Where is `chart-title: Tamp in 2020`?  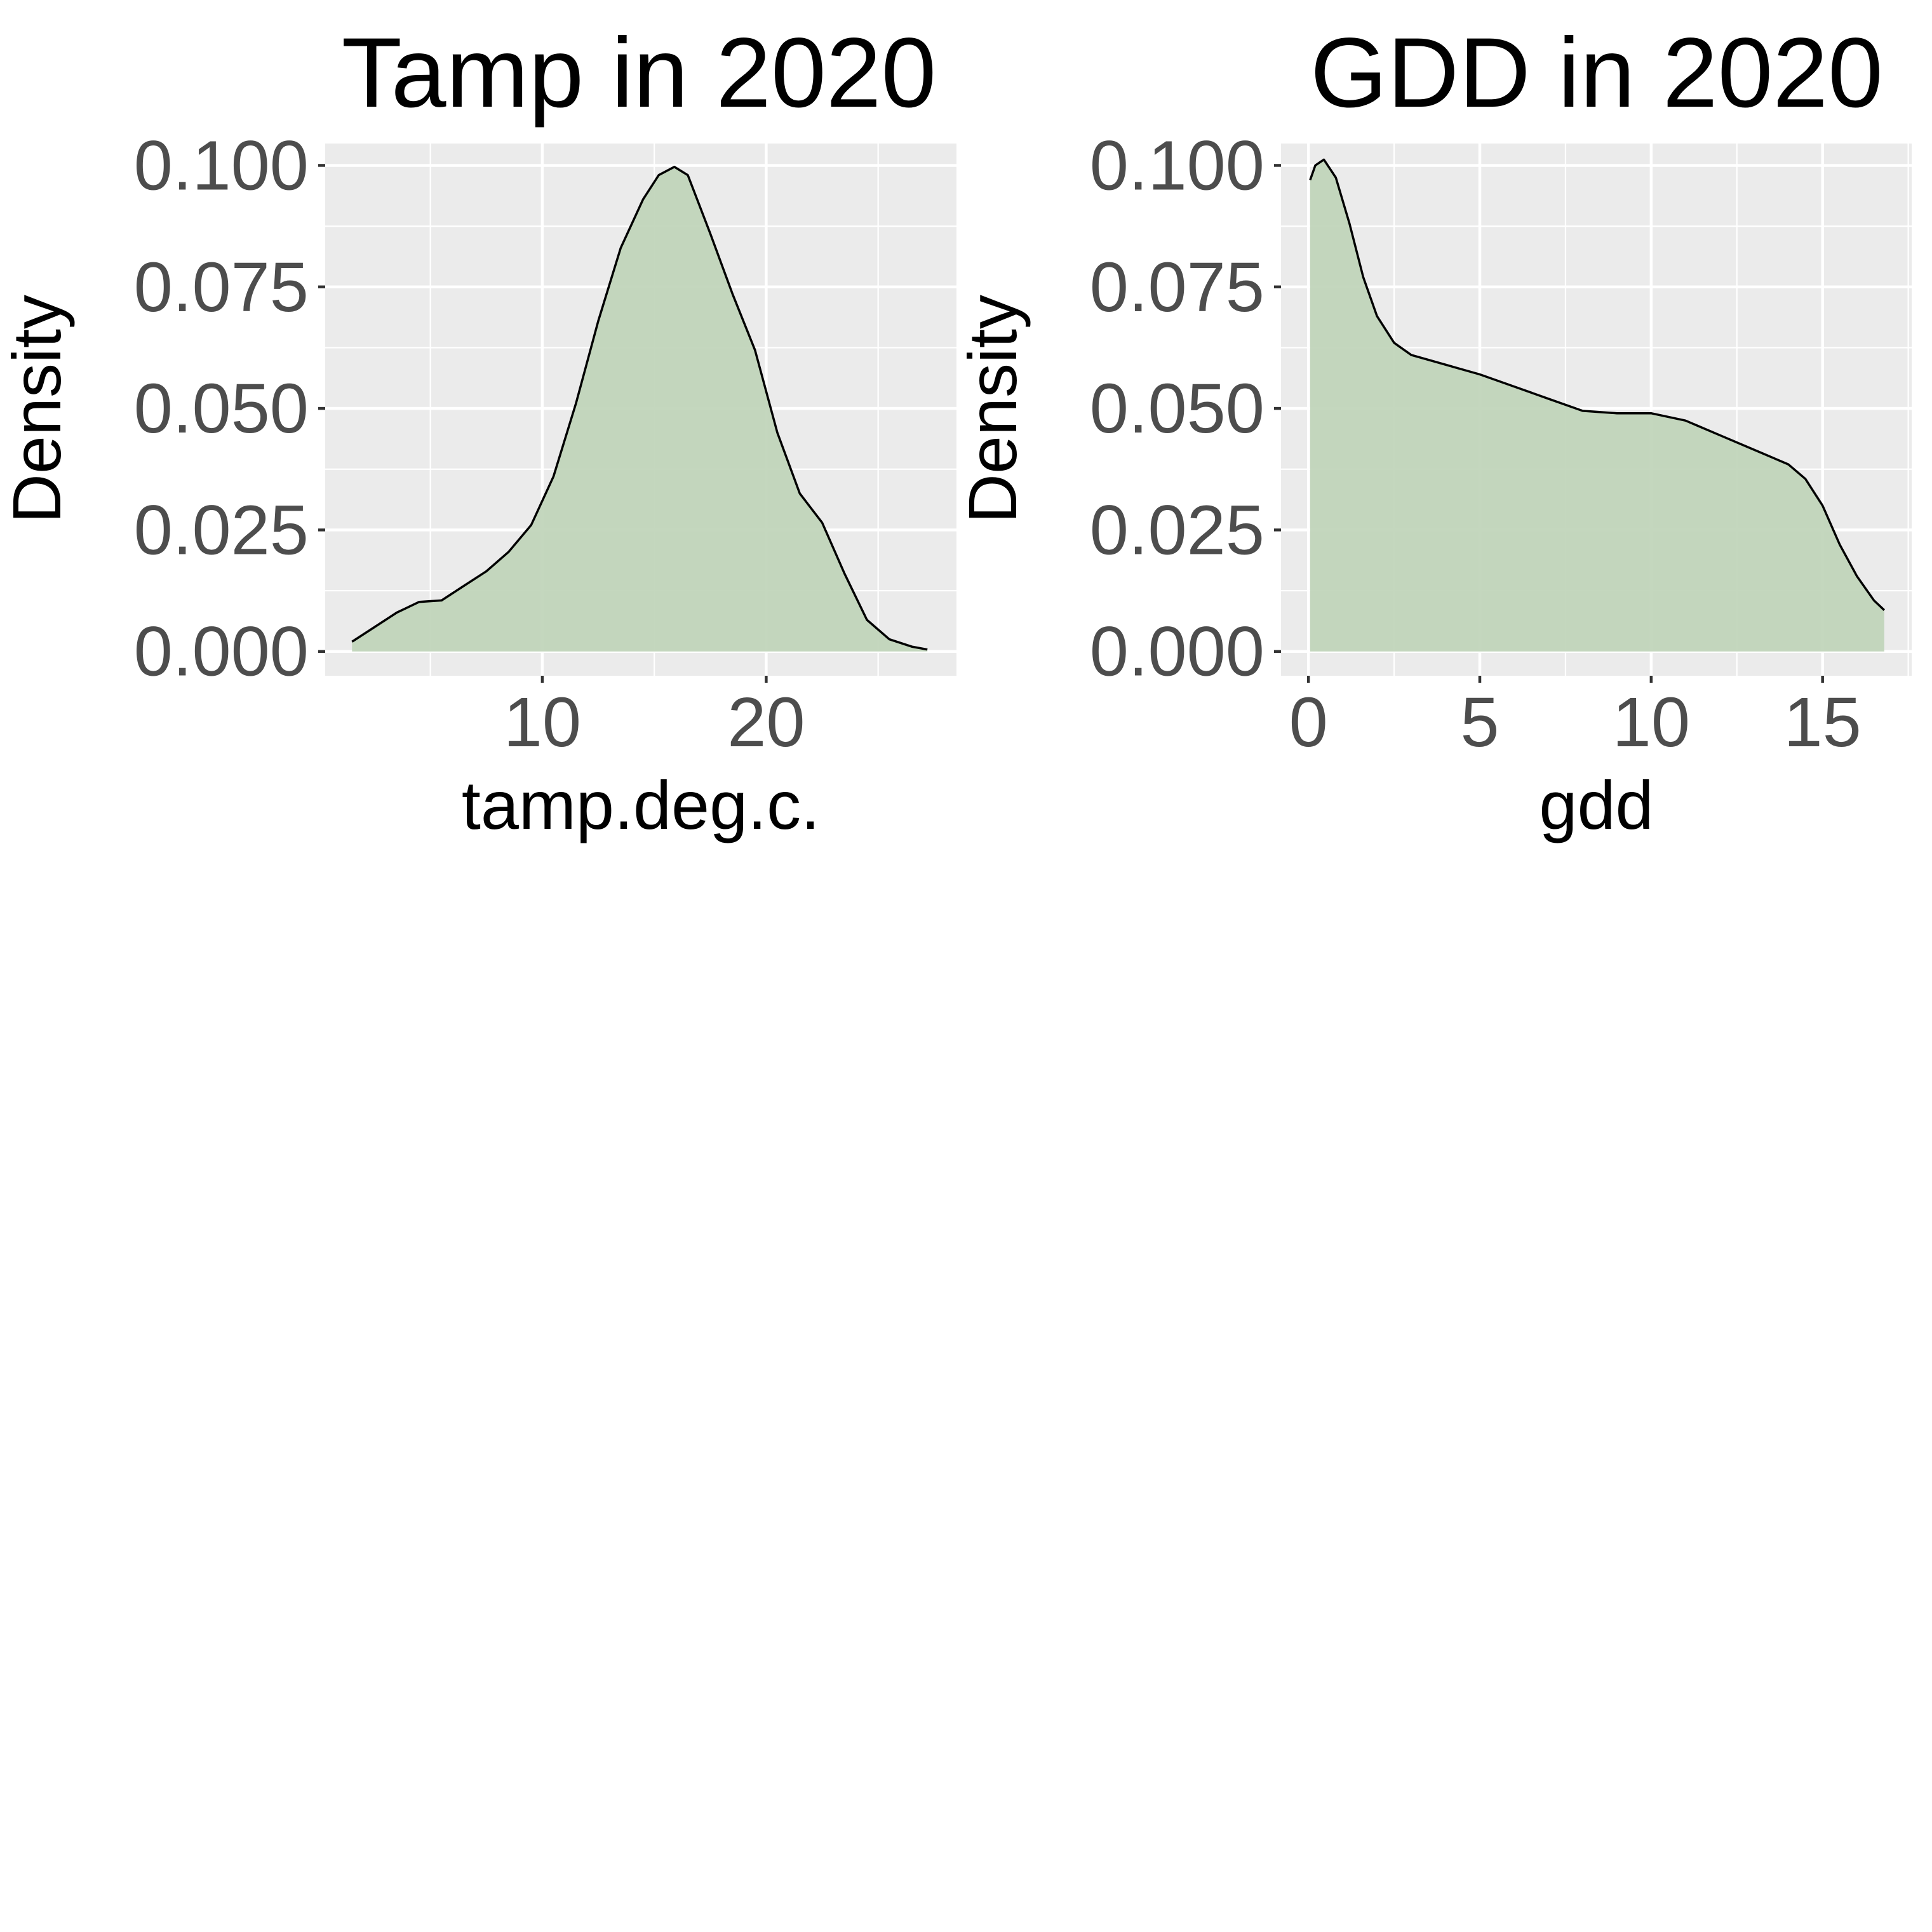
chart-title: Tamp in 2020 is located at coordinates (639, 73).